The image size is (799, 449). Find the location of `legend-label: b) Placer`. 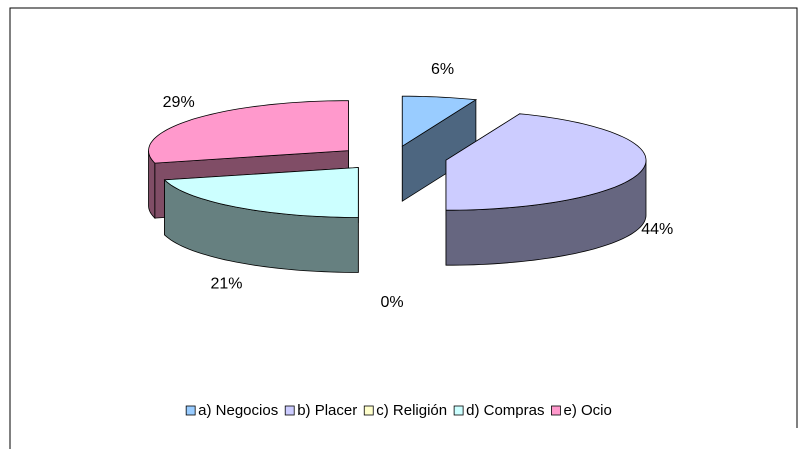

legend-label: b) Placer is located at coordinates (327, 410).